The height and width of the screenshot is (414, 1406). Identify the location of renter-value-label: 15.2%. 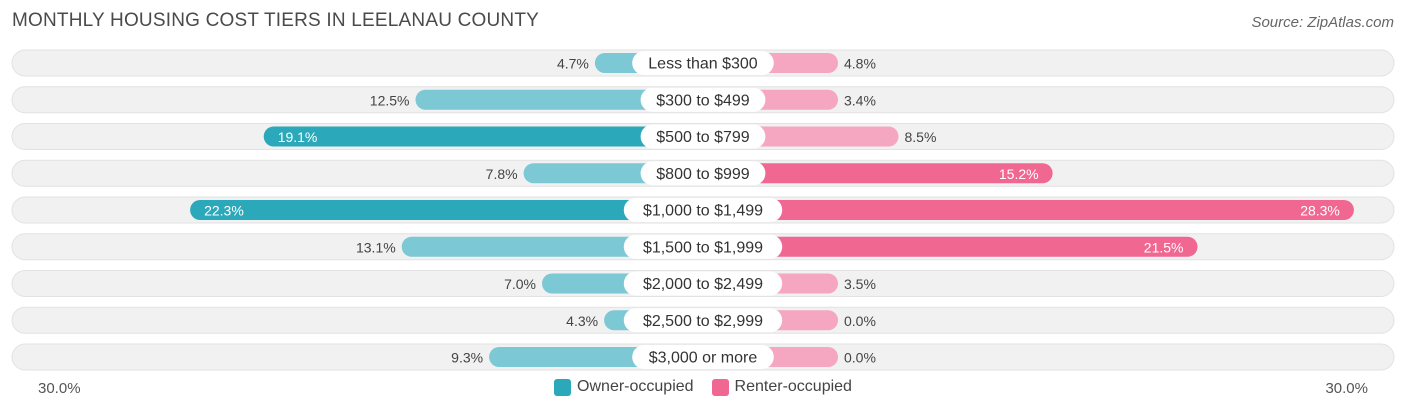
(1019, 174).